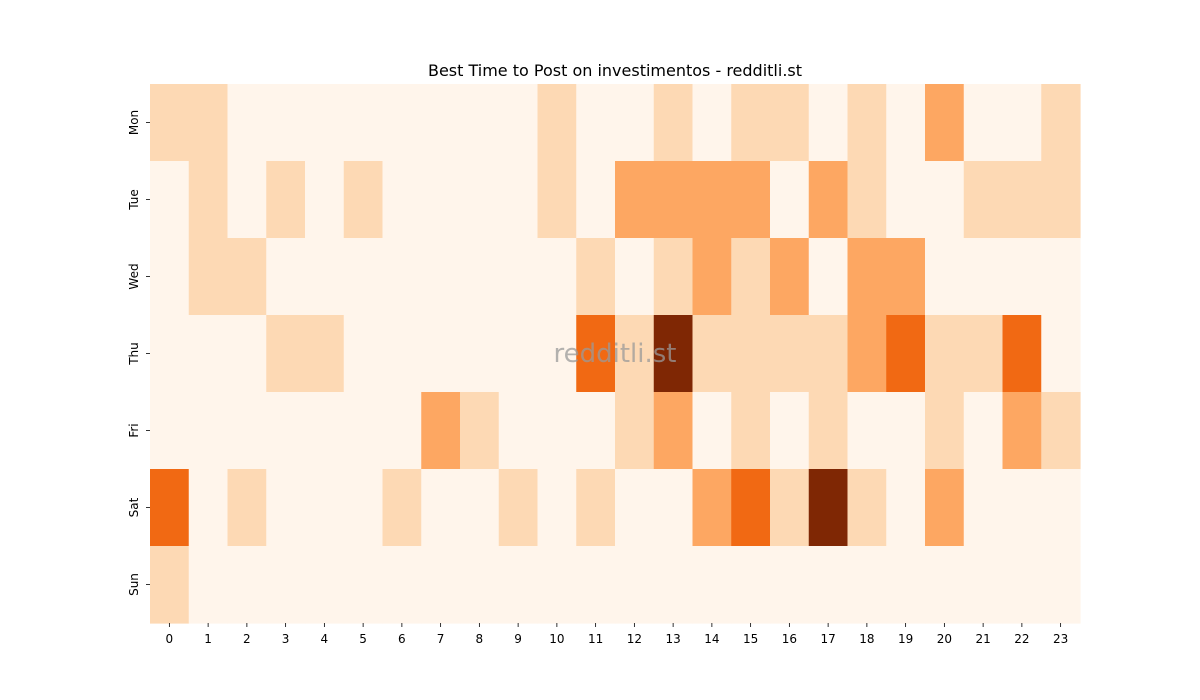 The image size is (1200, 700). Describe the element at coordinates (286, 639) in the screenshot. I see `x-tick-label-3: 3` at that location.